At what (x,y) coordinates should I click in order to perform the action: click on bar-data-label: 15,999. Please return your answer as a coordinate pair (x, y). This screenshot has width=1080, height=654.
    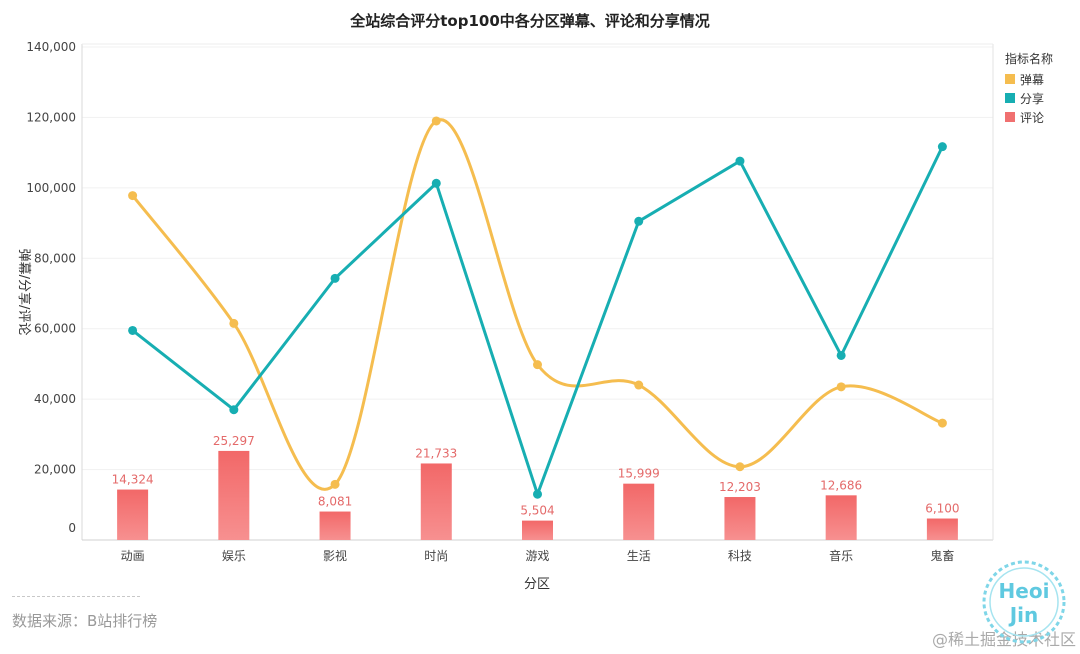
    Looking at the image, I should click on (639, 474).